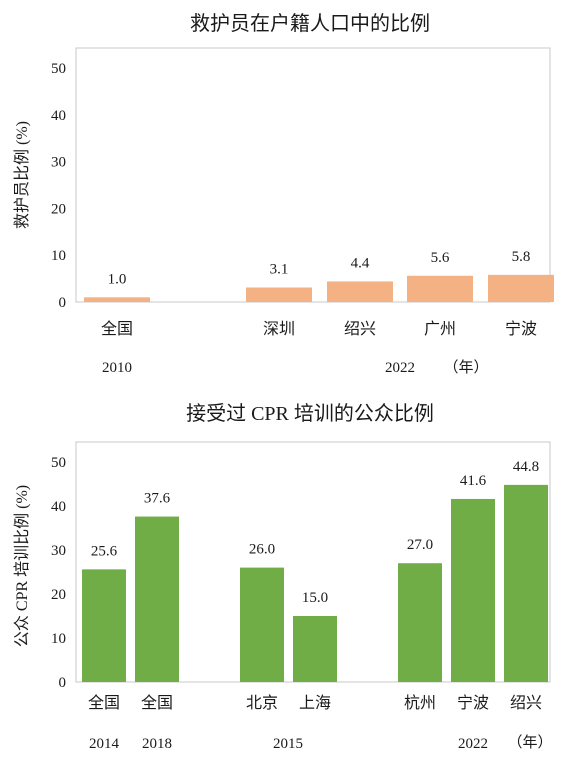 This screenshot has width=586, height=770. What do you see at coordinates (58, 573) in the screenshot?
I see `chart2-y-ticks: 0 10 20 30 40 50` at bounding box center [58, 573].